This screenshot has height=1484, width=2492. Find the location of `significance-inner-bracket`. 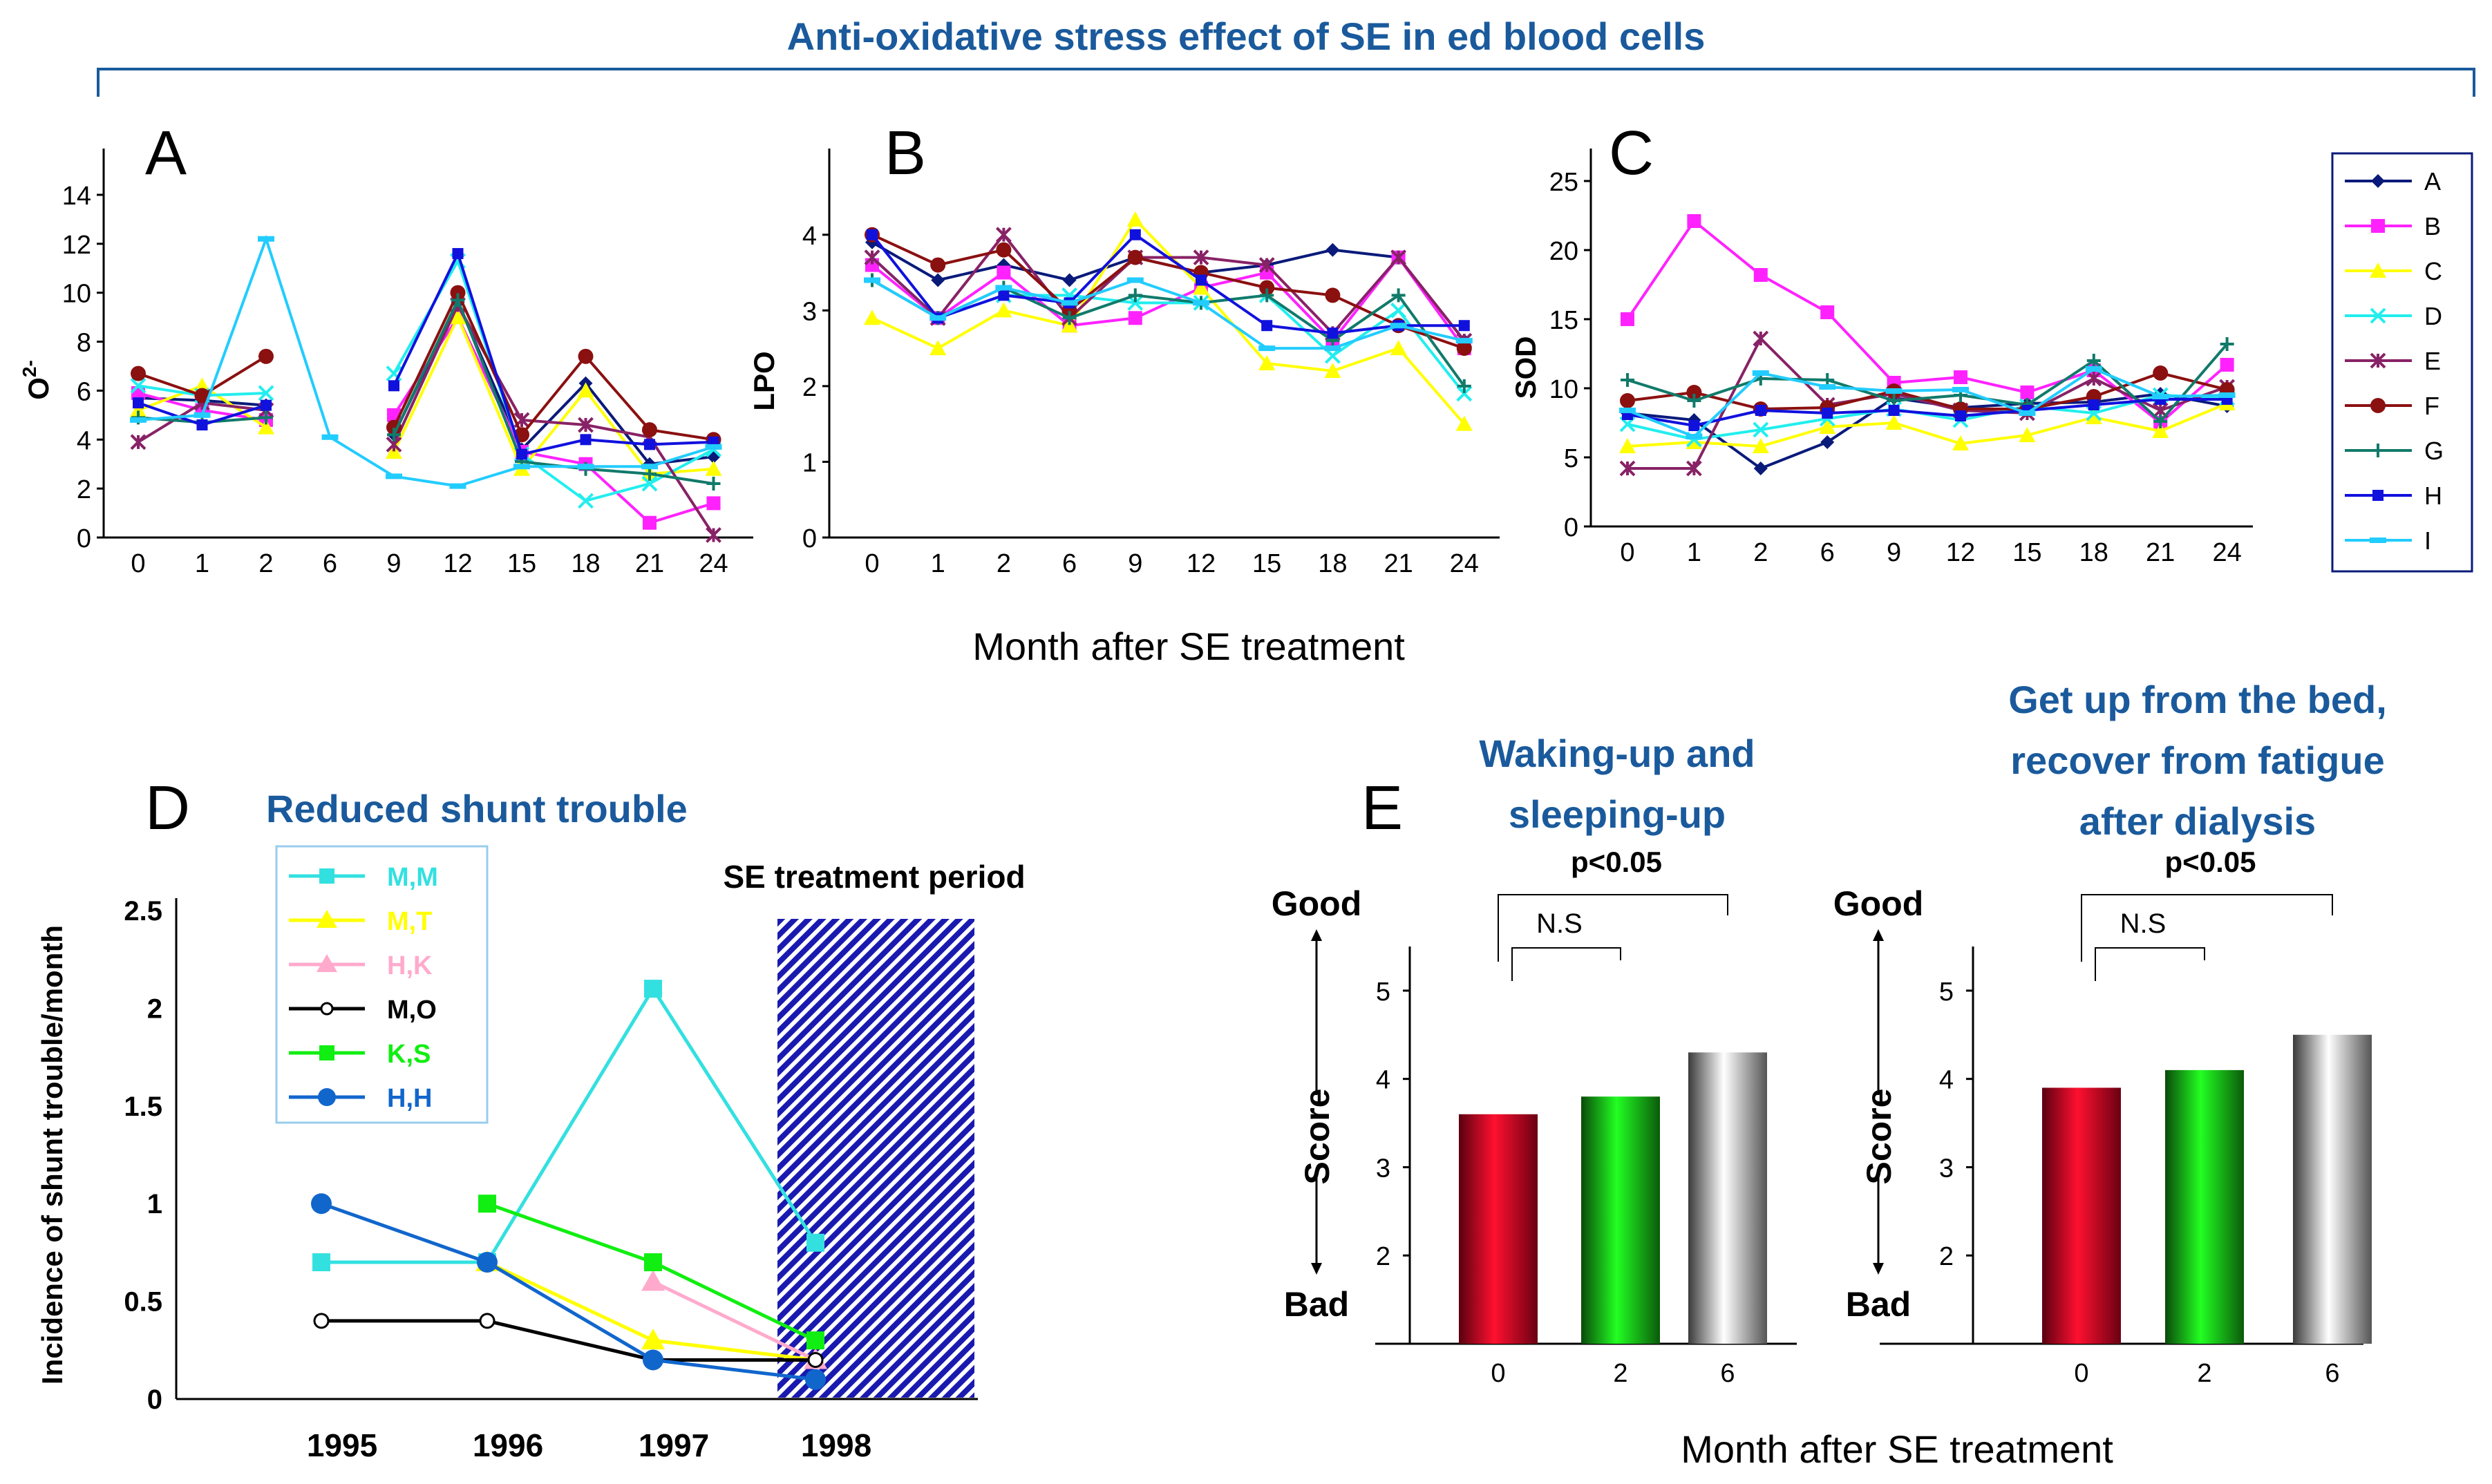

significance-inner-bracket is located at coordinates (1566, 964).